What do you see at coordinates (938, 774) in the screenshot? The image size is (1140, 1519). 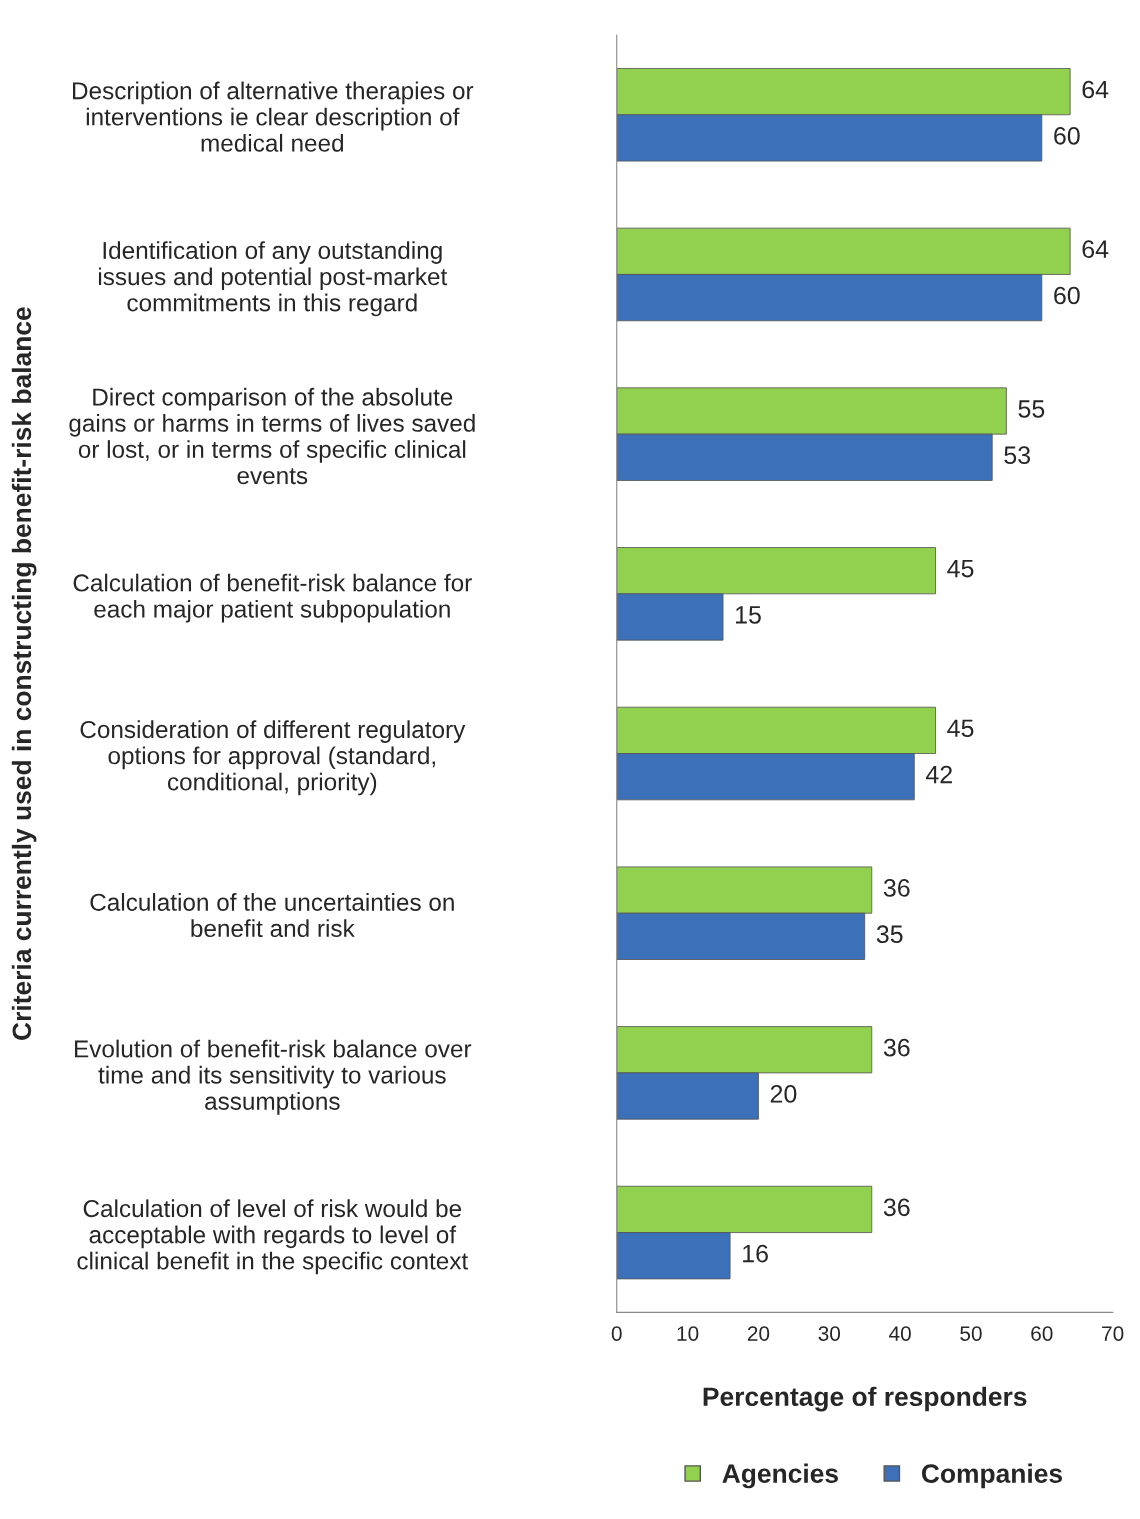 I see `data-label: 42` at bounding box center [938, 774].